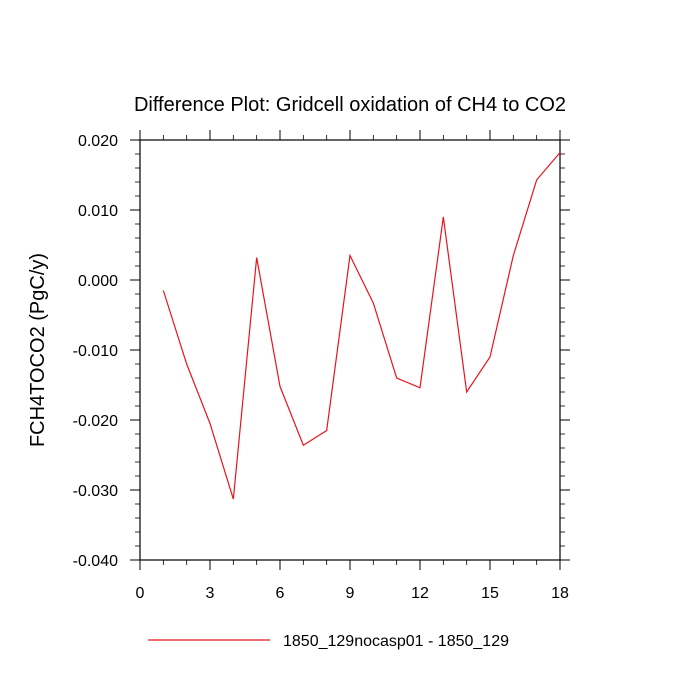  Describe the element at coordinates (420, 593) in the screenshot. I see `x-tick-label: 12` at that location.